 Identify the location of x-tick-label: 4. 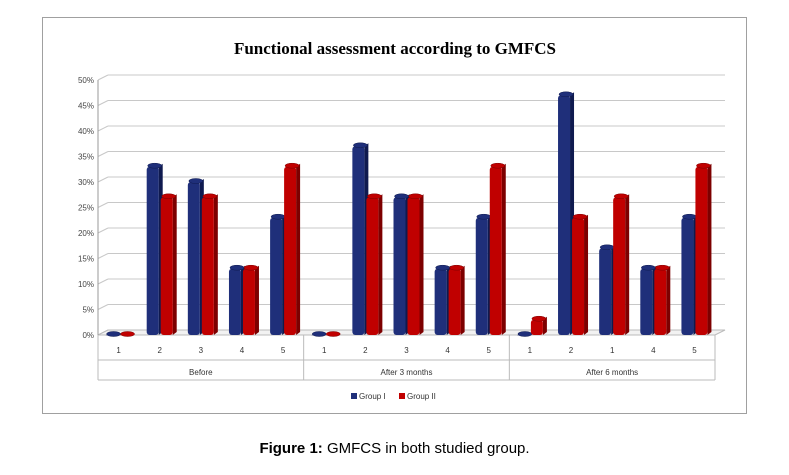
(242, 350).